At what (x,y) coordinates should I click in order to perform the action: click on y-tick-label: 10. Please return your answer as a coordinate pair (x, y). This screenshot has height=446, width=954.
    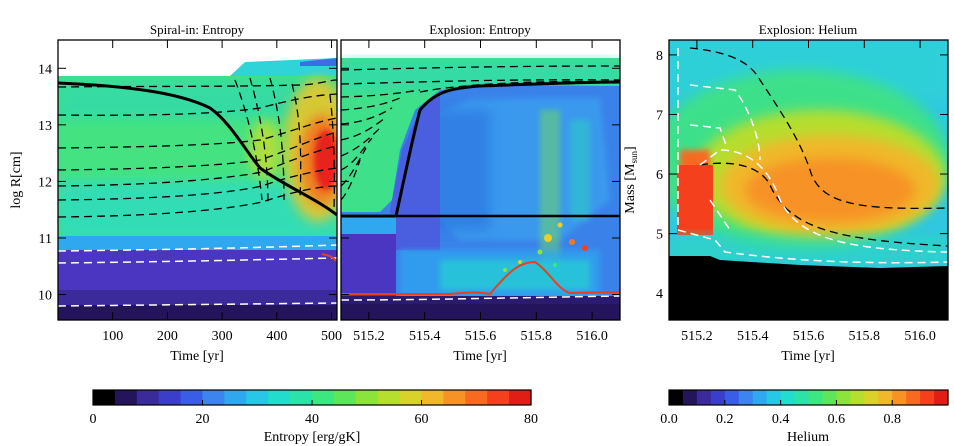
    Looking at the image, I should click on (45, 296).